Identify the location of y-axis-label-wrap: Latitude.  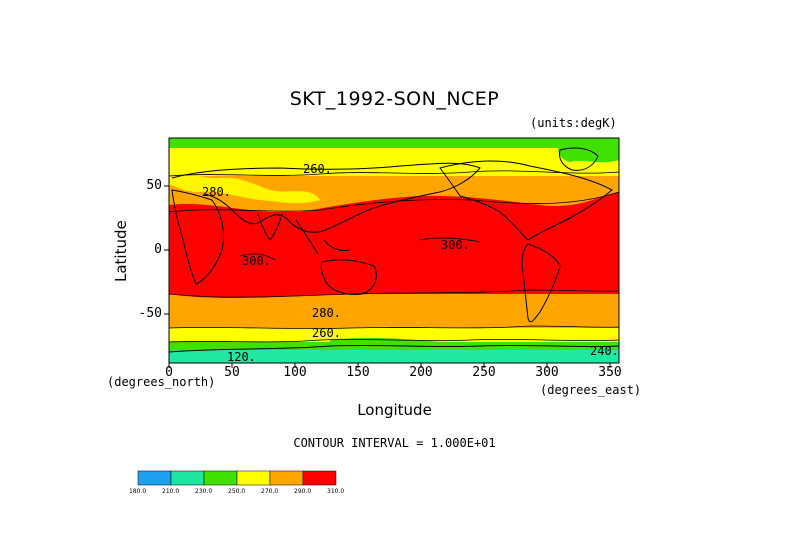
(143, 260).